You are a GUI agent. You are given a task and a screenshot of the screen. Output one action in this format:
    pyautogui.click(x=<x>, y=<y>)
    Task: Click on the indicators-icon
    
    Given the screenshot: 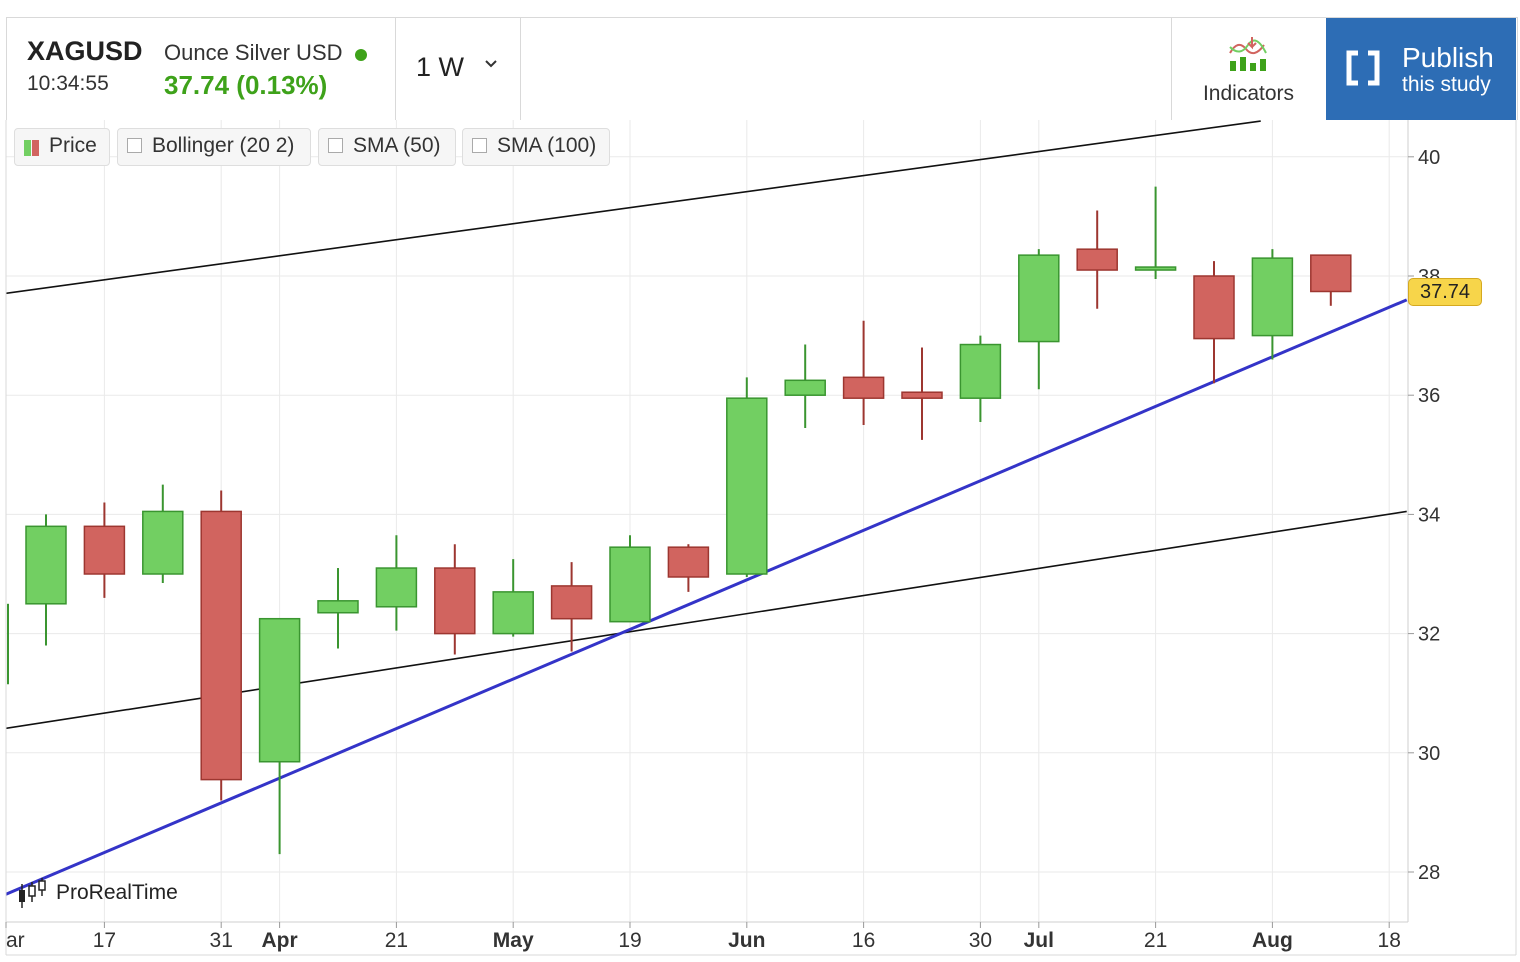 What is the action you would take?
    pyautogui.click(x=1250, y=57)
    